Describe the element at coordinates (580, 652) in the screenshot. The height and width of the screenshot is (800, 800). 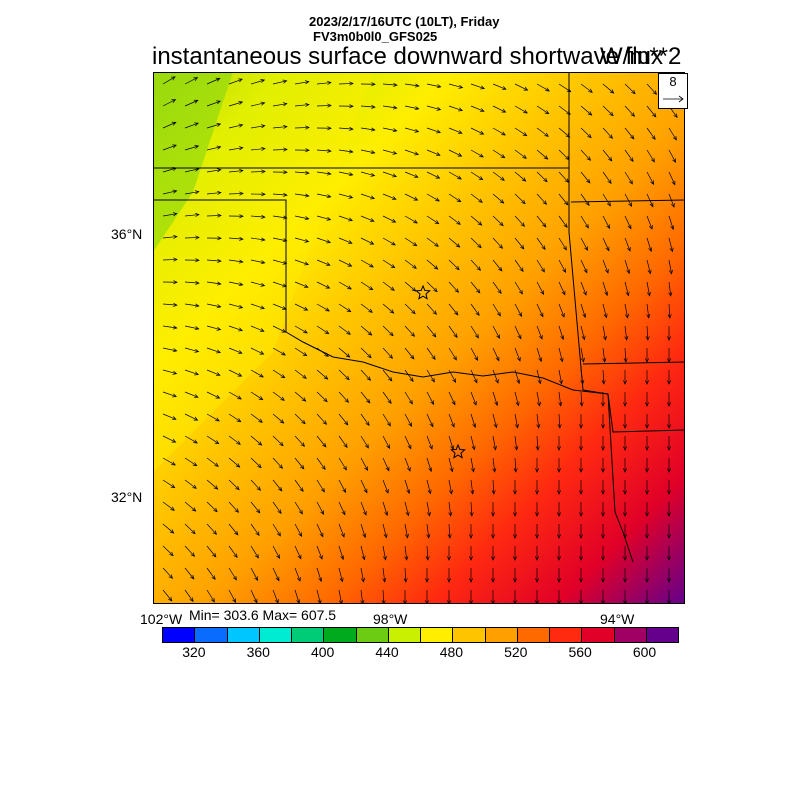
I see `colorbar-tick-label: 560` at that location.